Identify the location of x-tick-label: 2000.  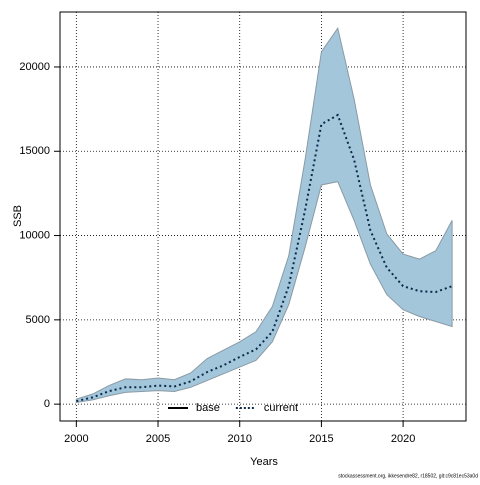
(76, 439).